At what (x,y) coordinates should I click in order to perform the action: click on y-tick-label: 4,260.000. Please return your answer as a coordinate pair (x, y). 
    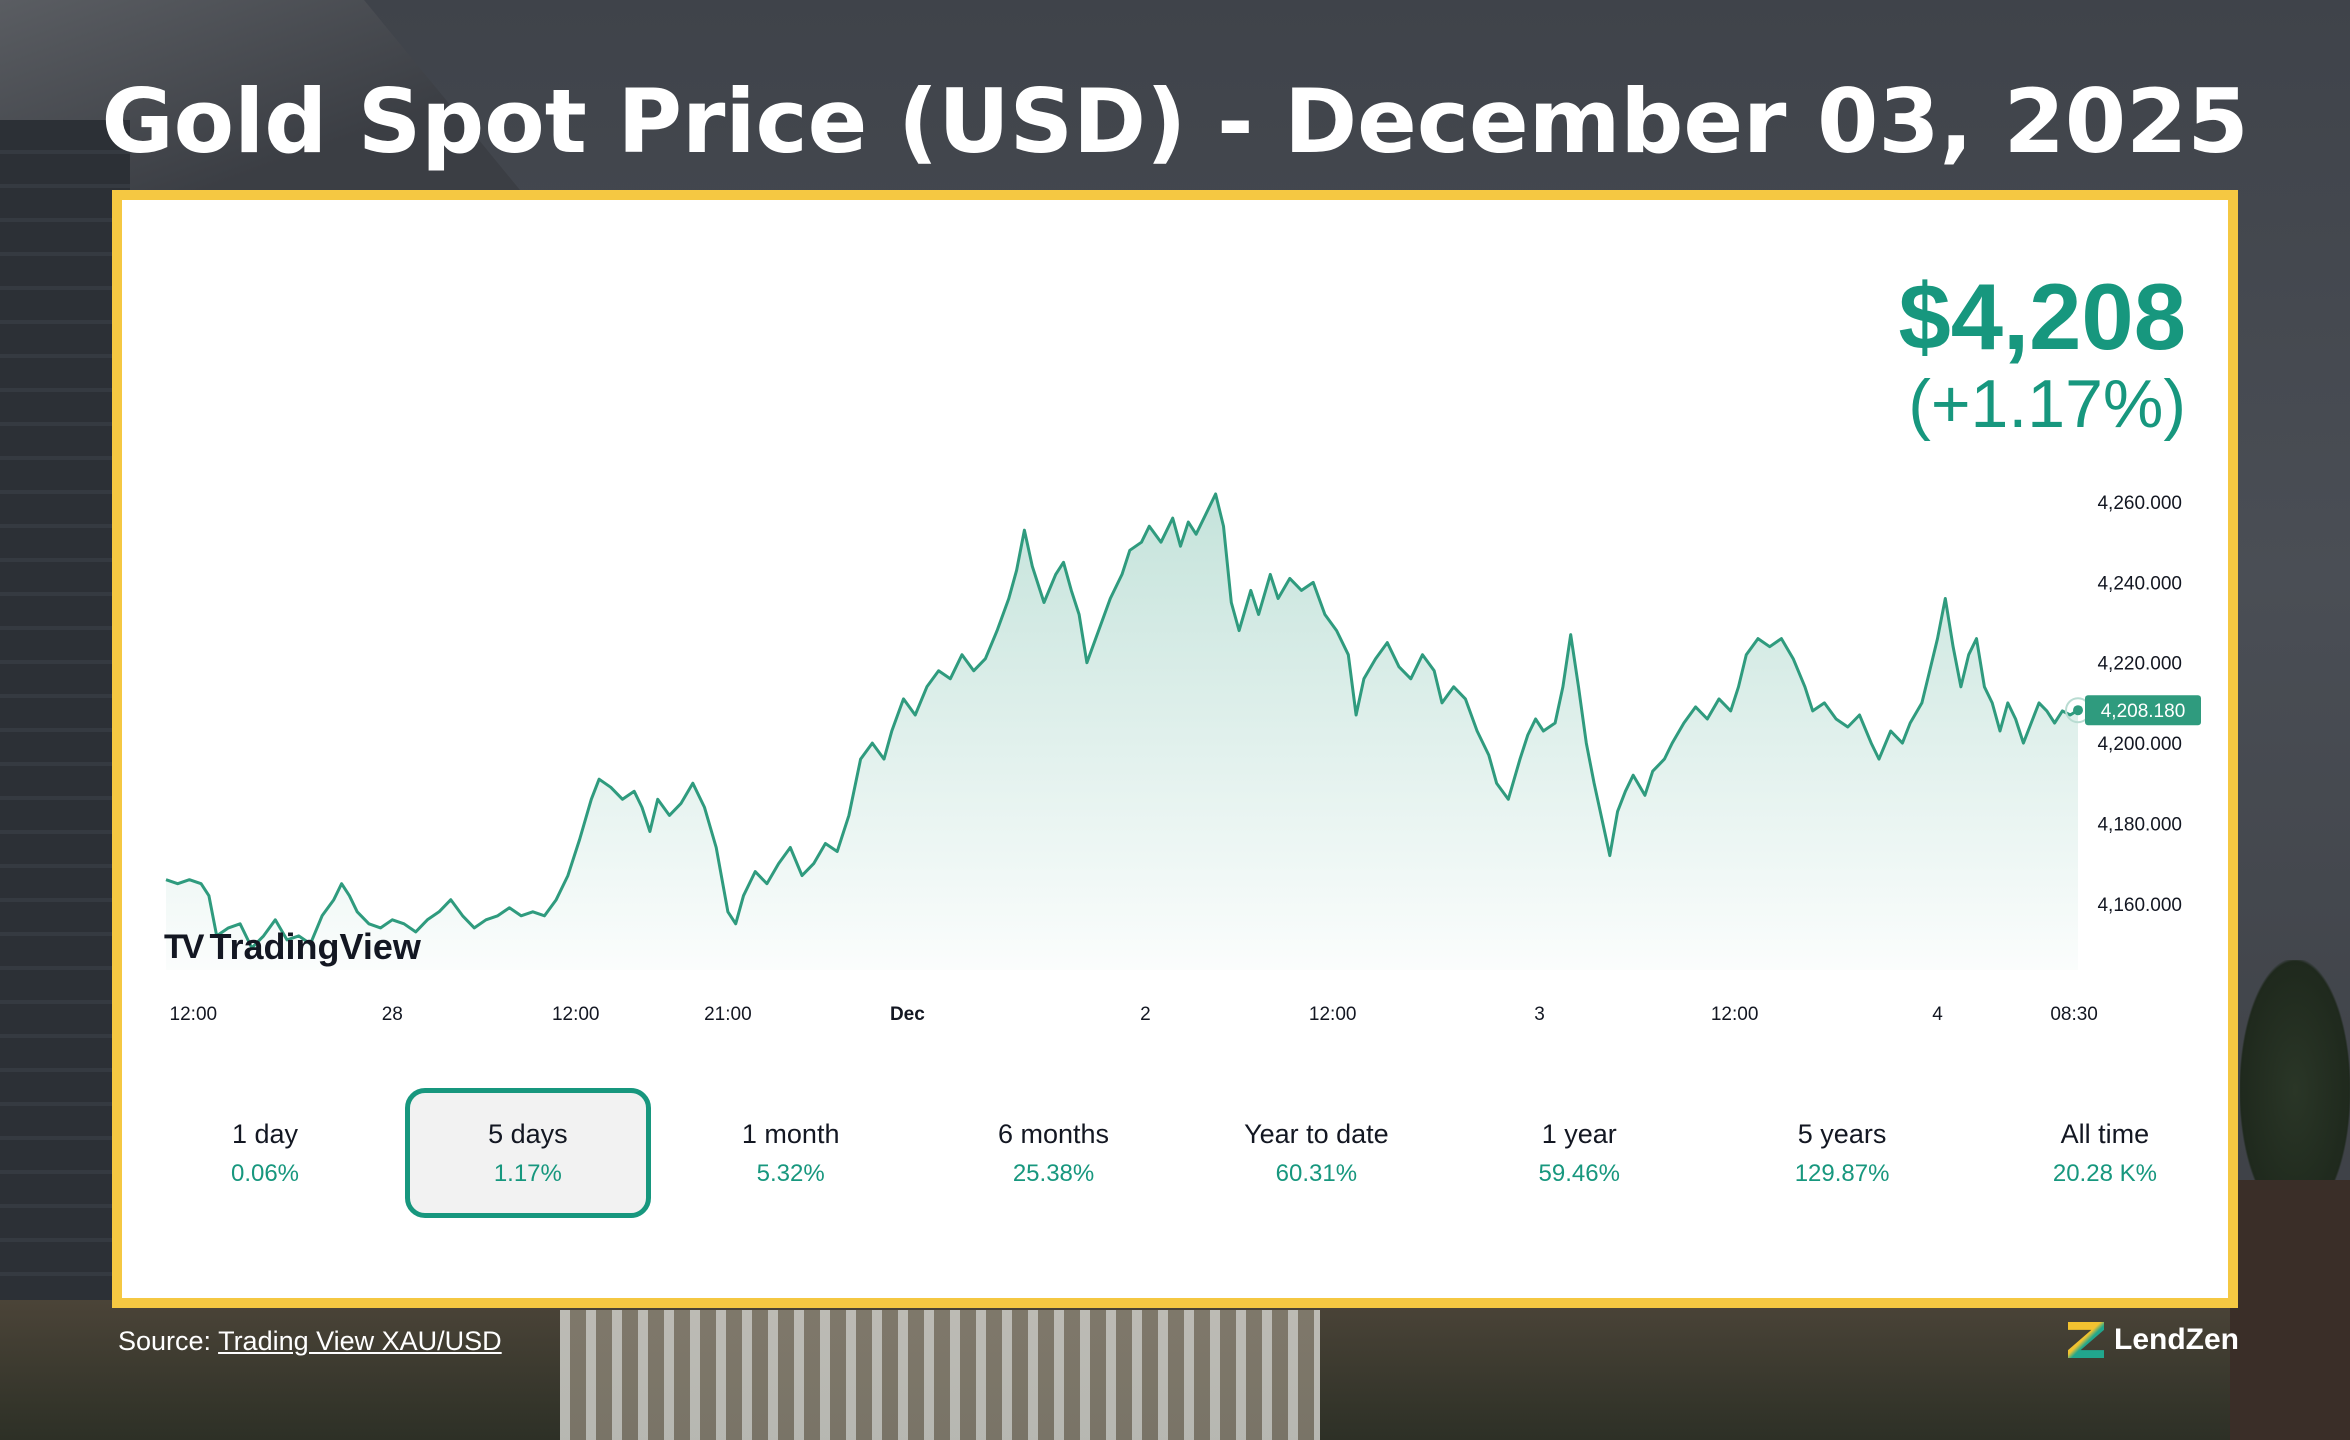
    Looking at the image, I should click on (2139, 503).